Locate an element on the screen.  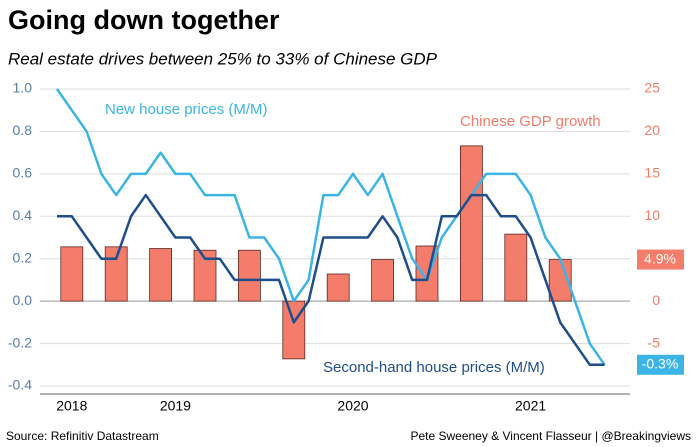
value-label: -0.3% is located at coordinates (660, 363).